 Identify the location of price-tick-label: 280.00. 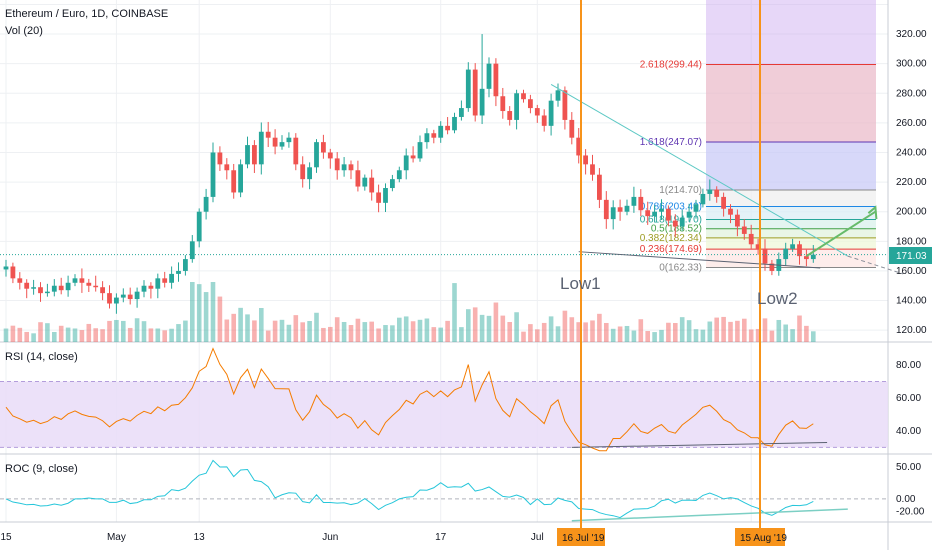
(911, 93).